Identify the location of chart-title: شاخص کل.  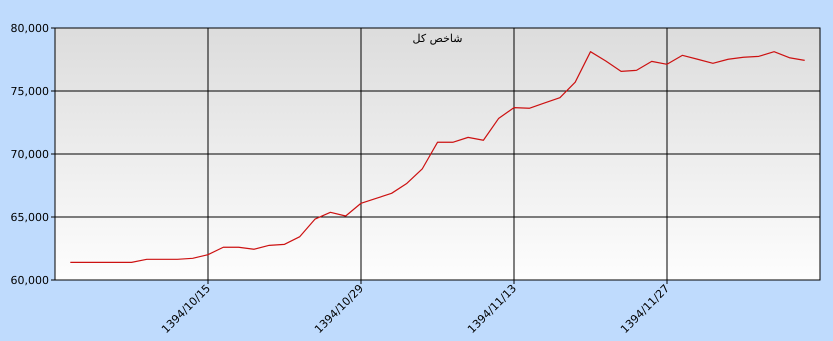
(437, 38).